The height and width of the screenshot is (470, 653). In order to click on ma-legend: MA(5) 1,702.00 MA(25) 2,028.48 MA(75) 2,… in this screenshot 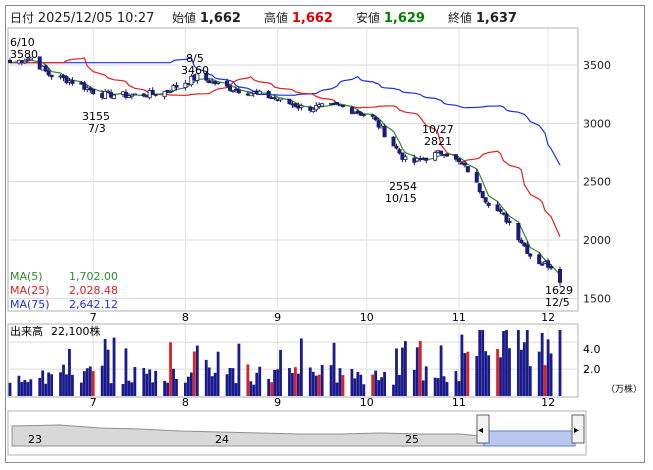, I will do `click(64, 290)`.